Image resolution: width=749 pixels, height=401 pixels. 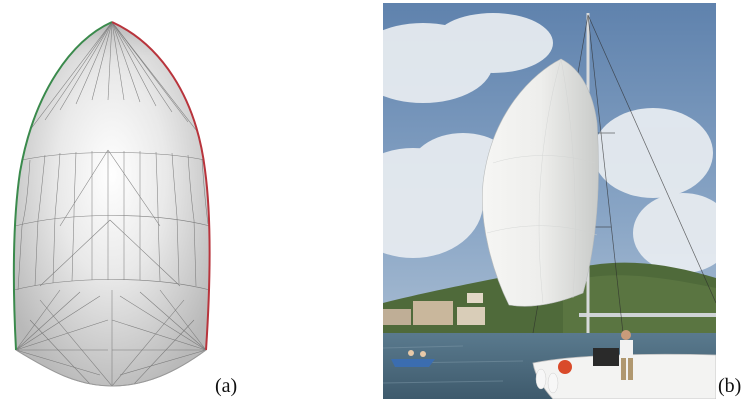 What do you see at coordinates (626, 355) in the screenshot?
I see `crew-member` at bounding box center [626, 355].